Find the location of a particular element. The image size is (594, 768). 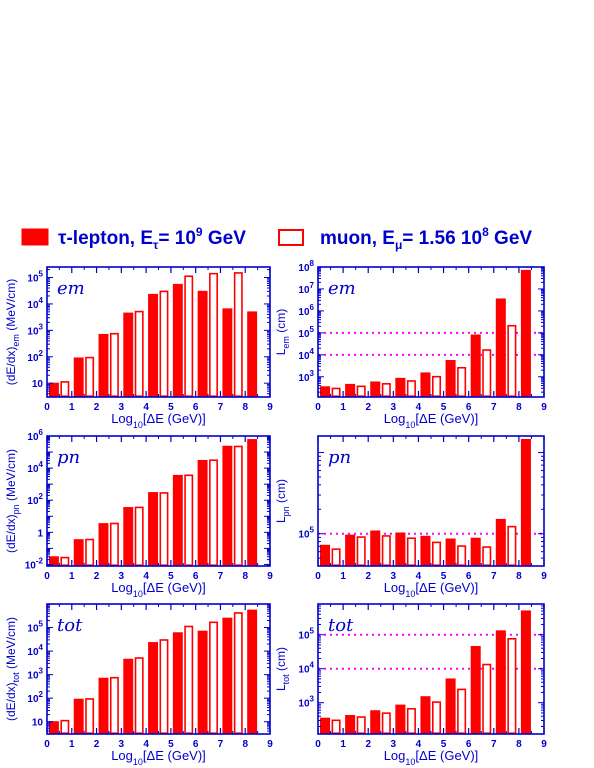

legend-tau-swatch is located at coordinates (35, 237).